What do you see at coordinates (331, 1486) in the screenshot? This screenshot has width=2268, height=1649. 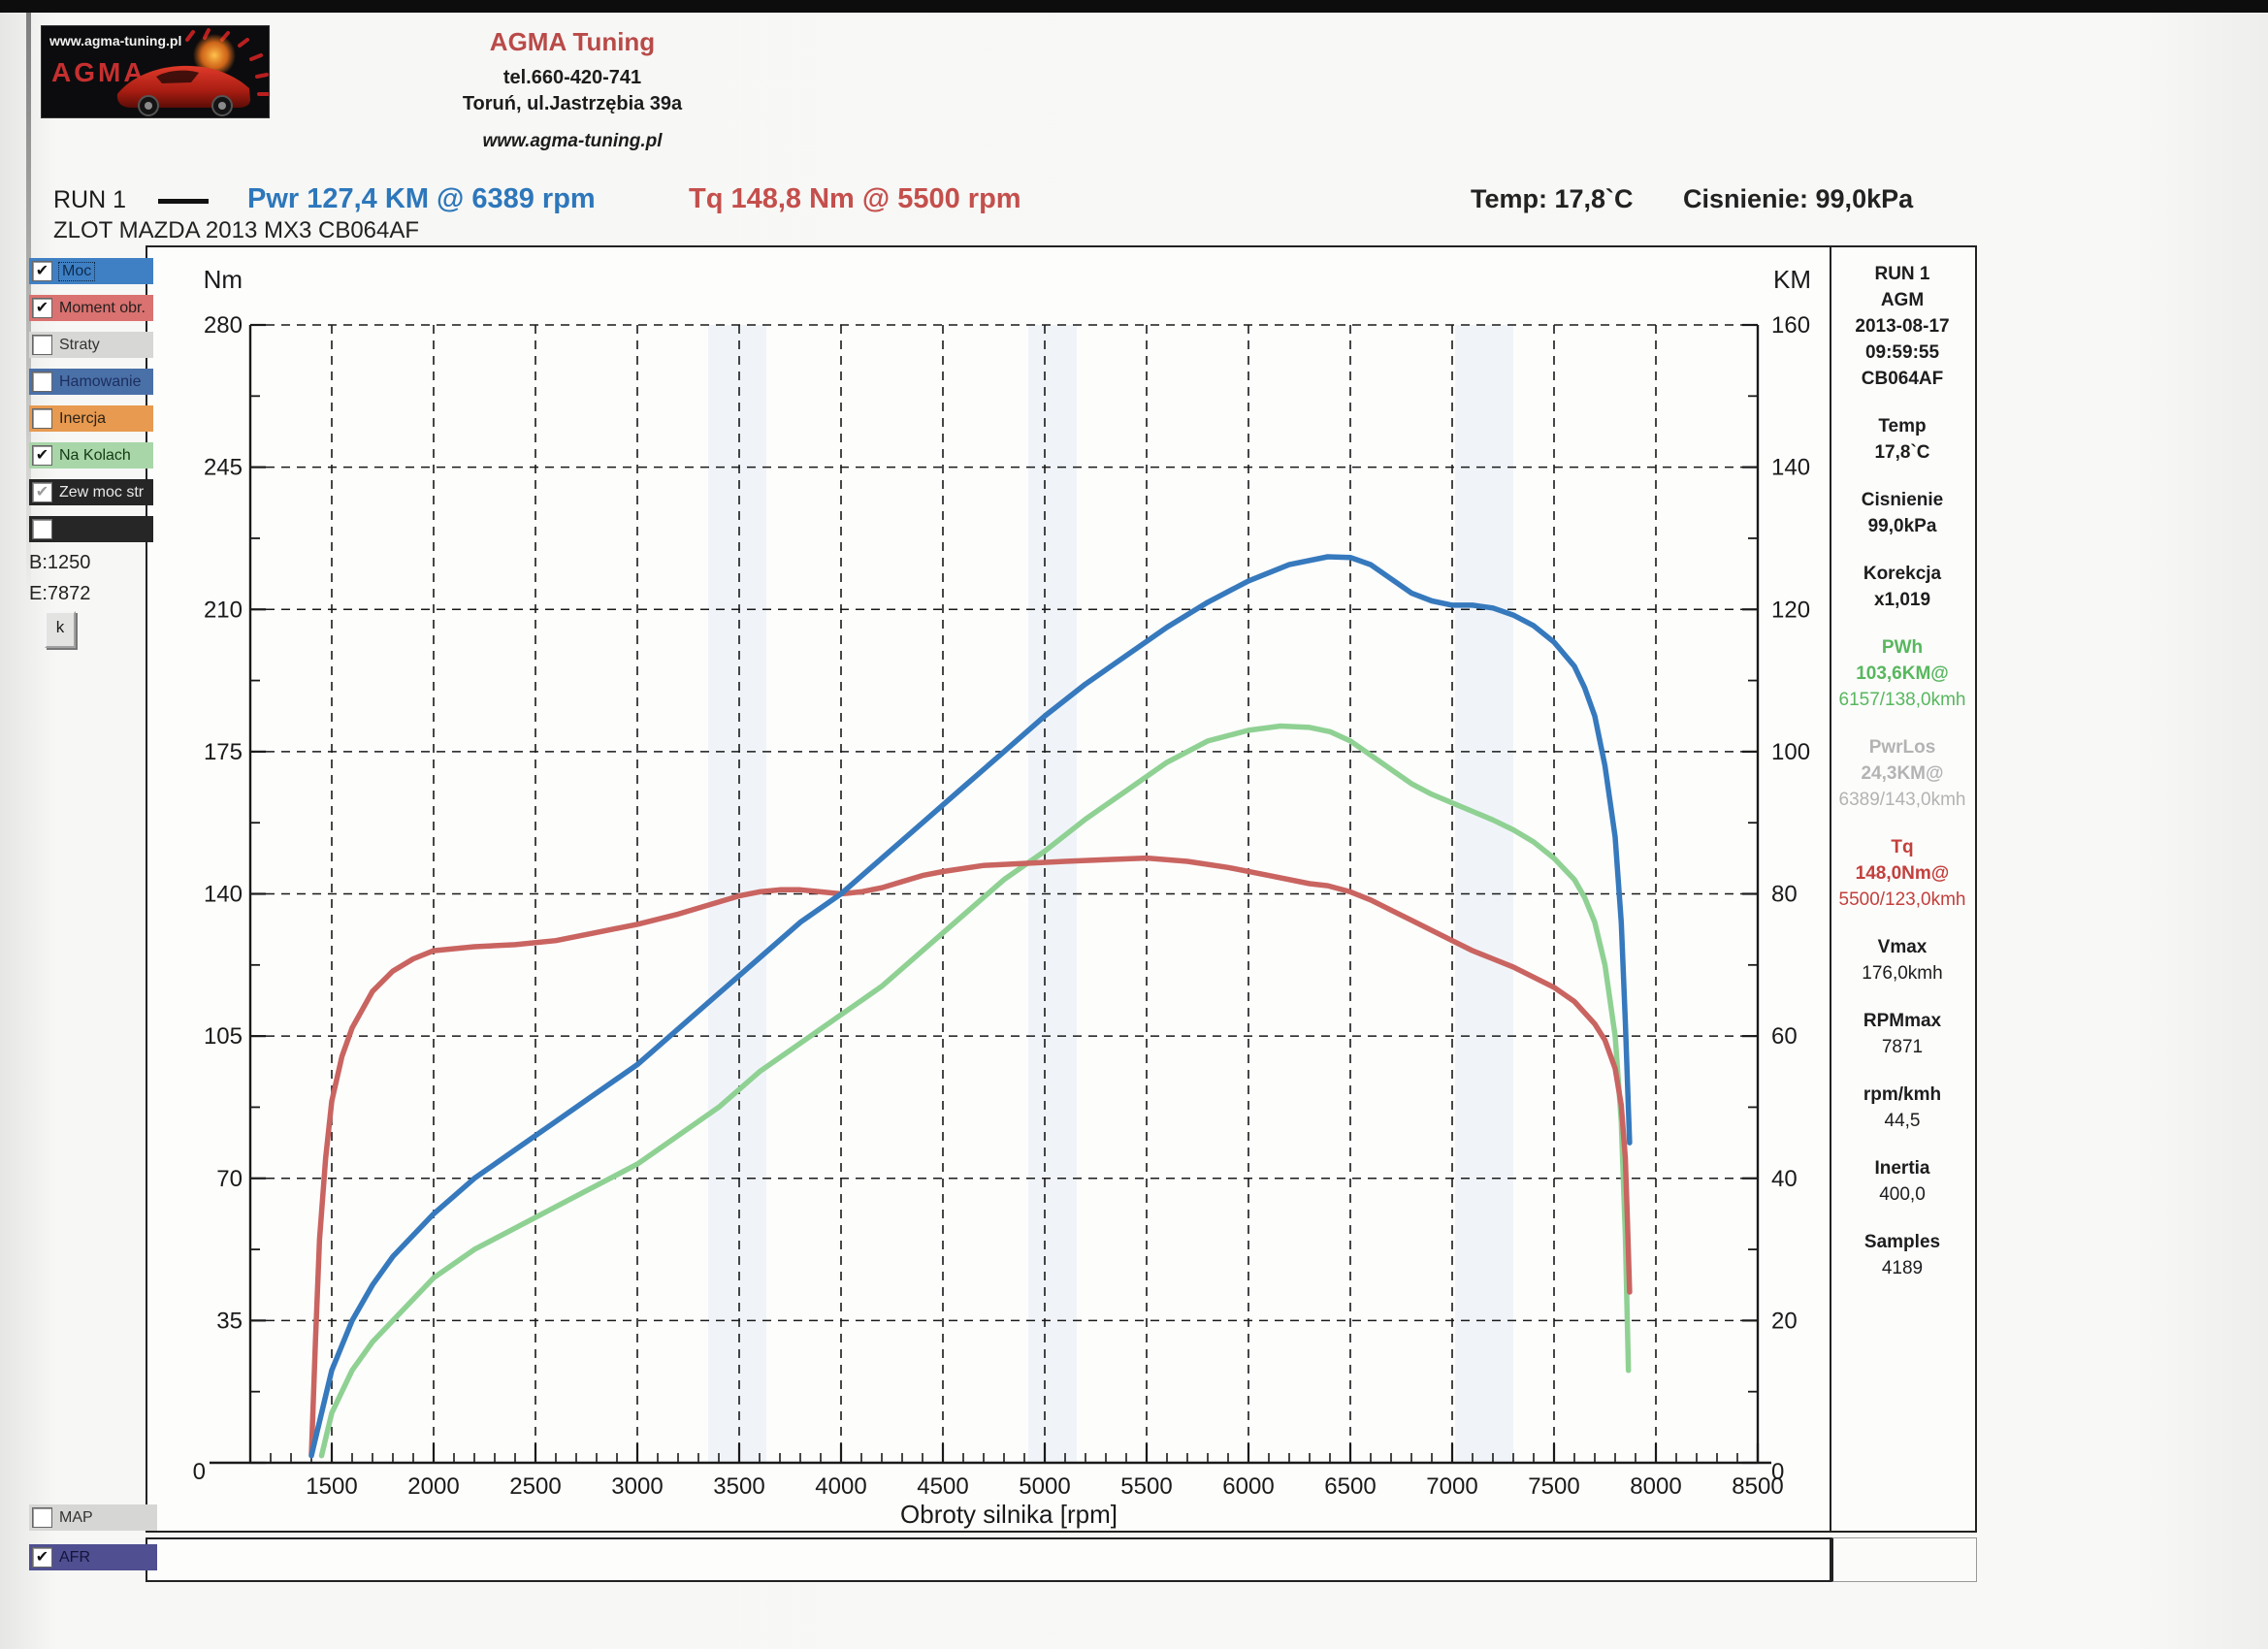 I see `axis-label: 1500` at bounding box center [331, 1486].